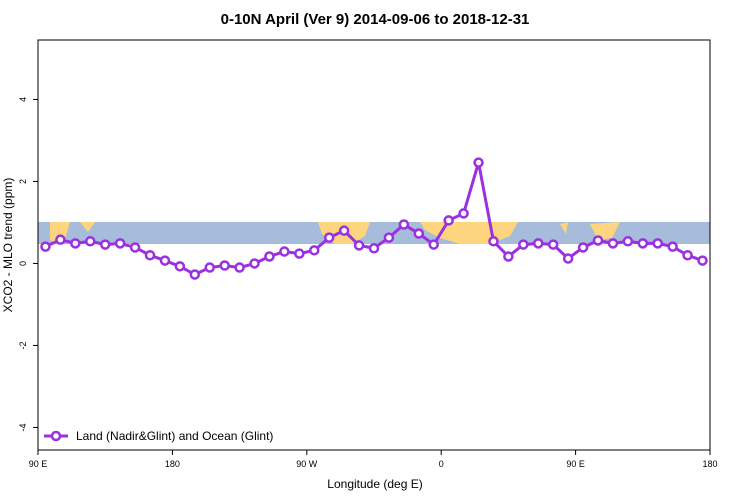  Describe the element at coordinates (8, 245) in the screenshot. I see `y-axis-label: XCO2 - MLO trend (ppm)` at that location.